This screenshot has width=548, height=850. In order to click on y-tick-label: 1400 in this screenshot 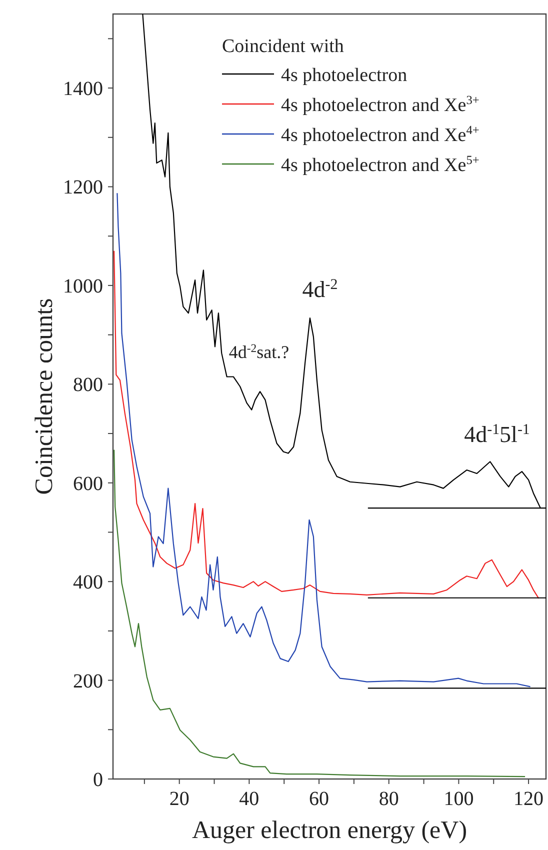, I will do `click(83, 89)`.